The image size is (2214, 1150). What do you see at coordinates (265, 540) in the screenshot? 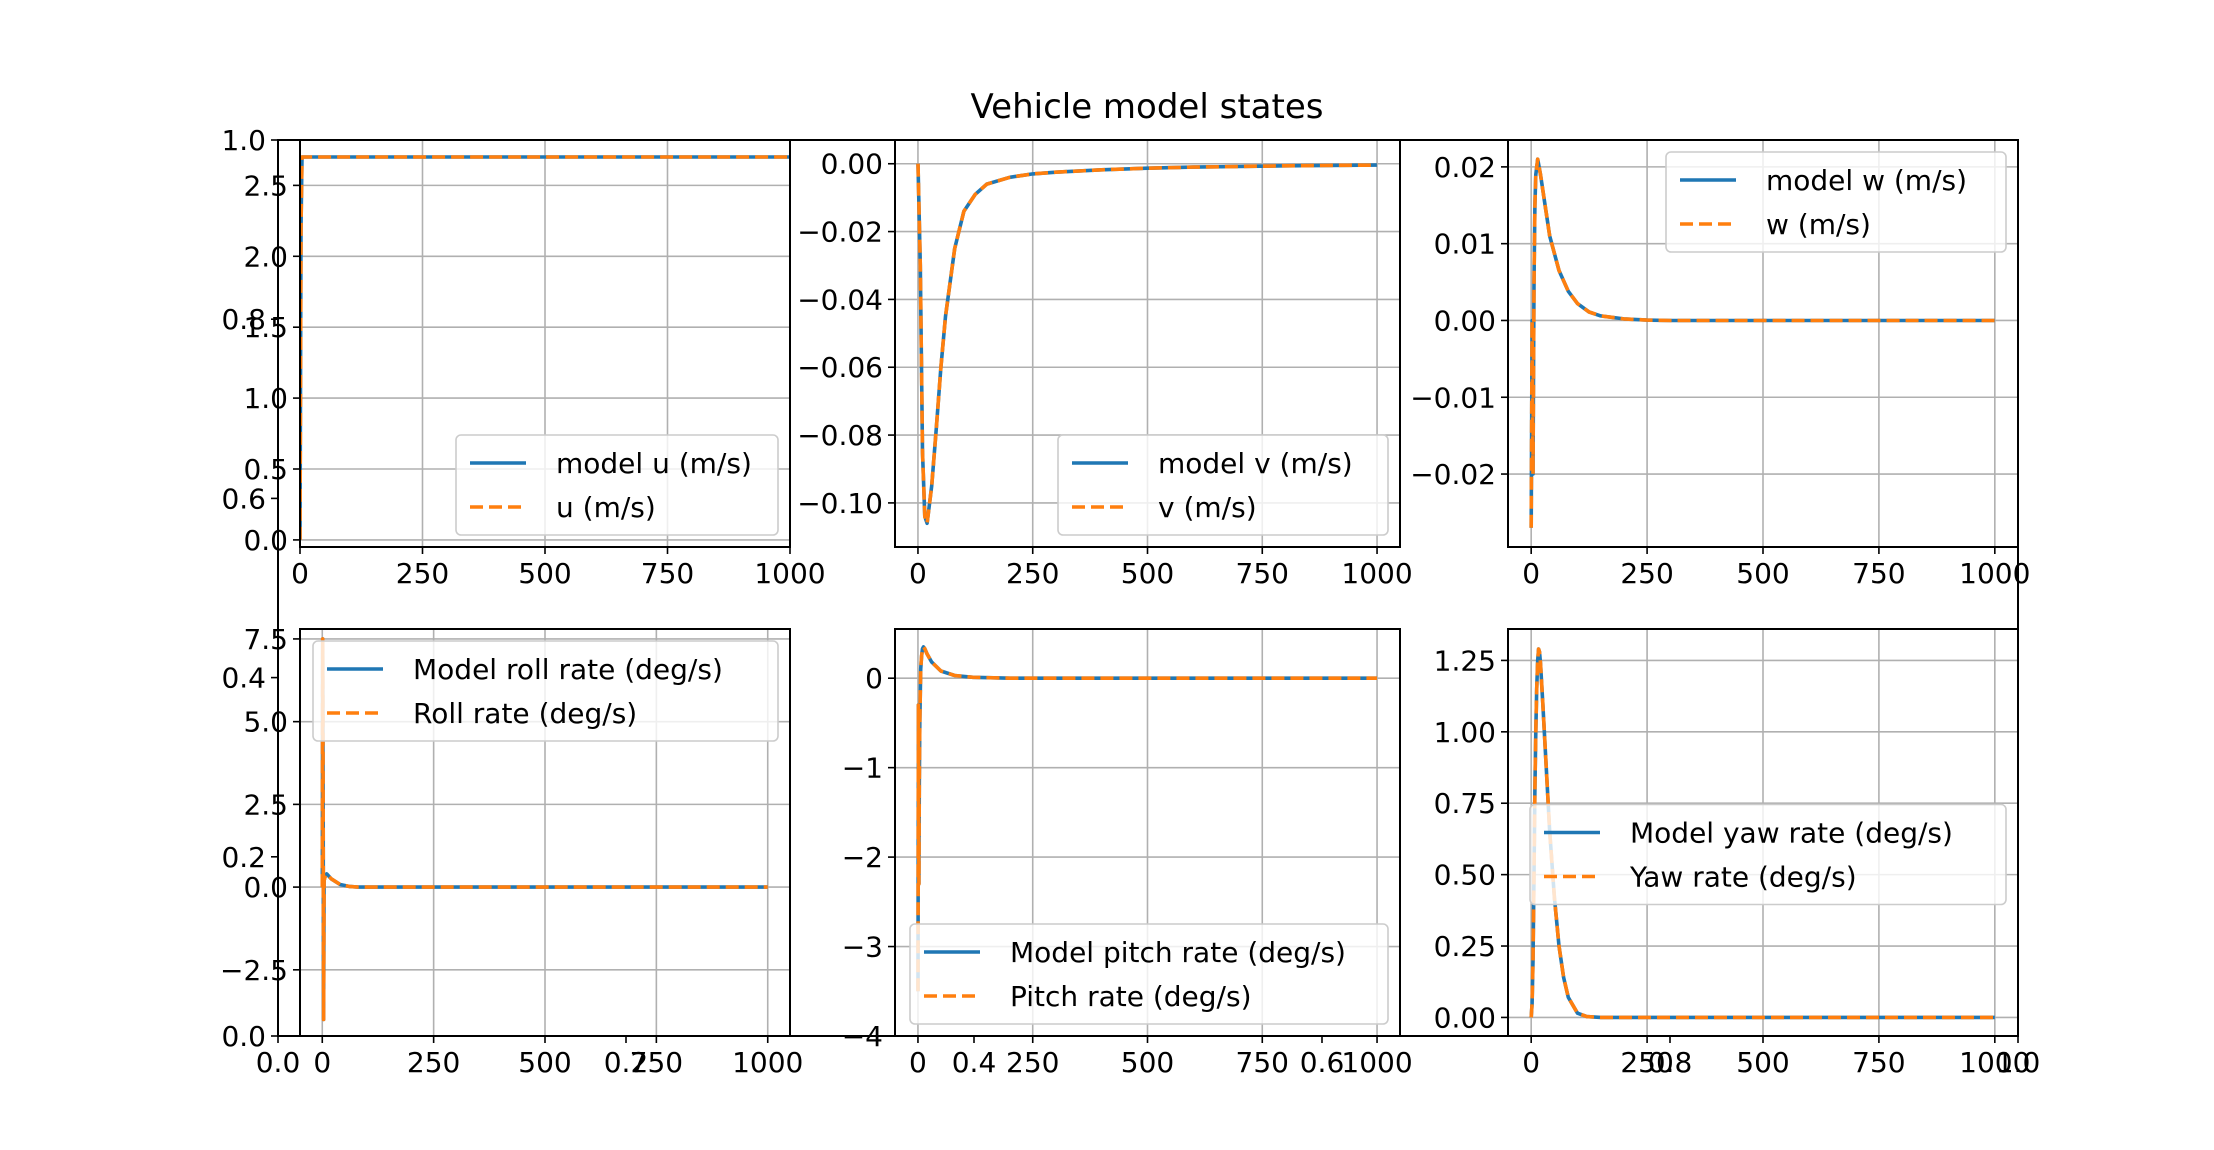
I see `y-tick-label: 0.0` at bounding box center [265, 540].